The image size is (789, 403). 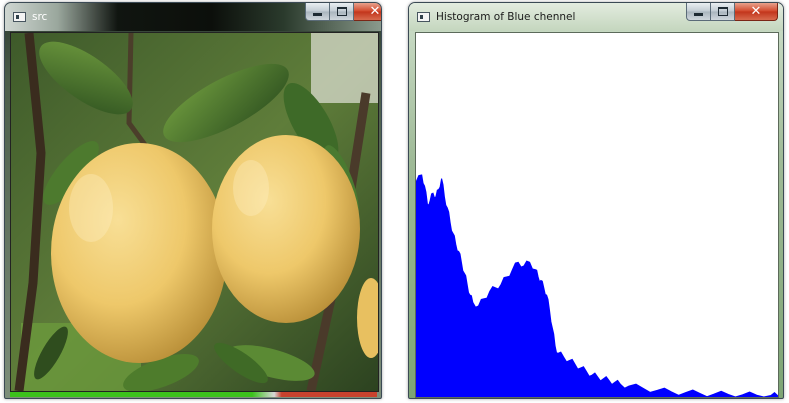 I want to click on window-title: Histogram of Blue chennel, so click(x=506, y=17).